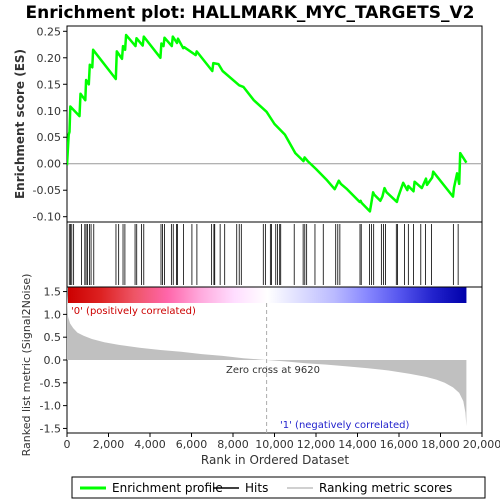 This screenshot has width=500, height=504. Describe the element at coordinates (399, 444) in the screenshot. I see `x-tick-label: 16,000` at that location.